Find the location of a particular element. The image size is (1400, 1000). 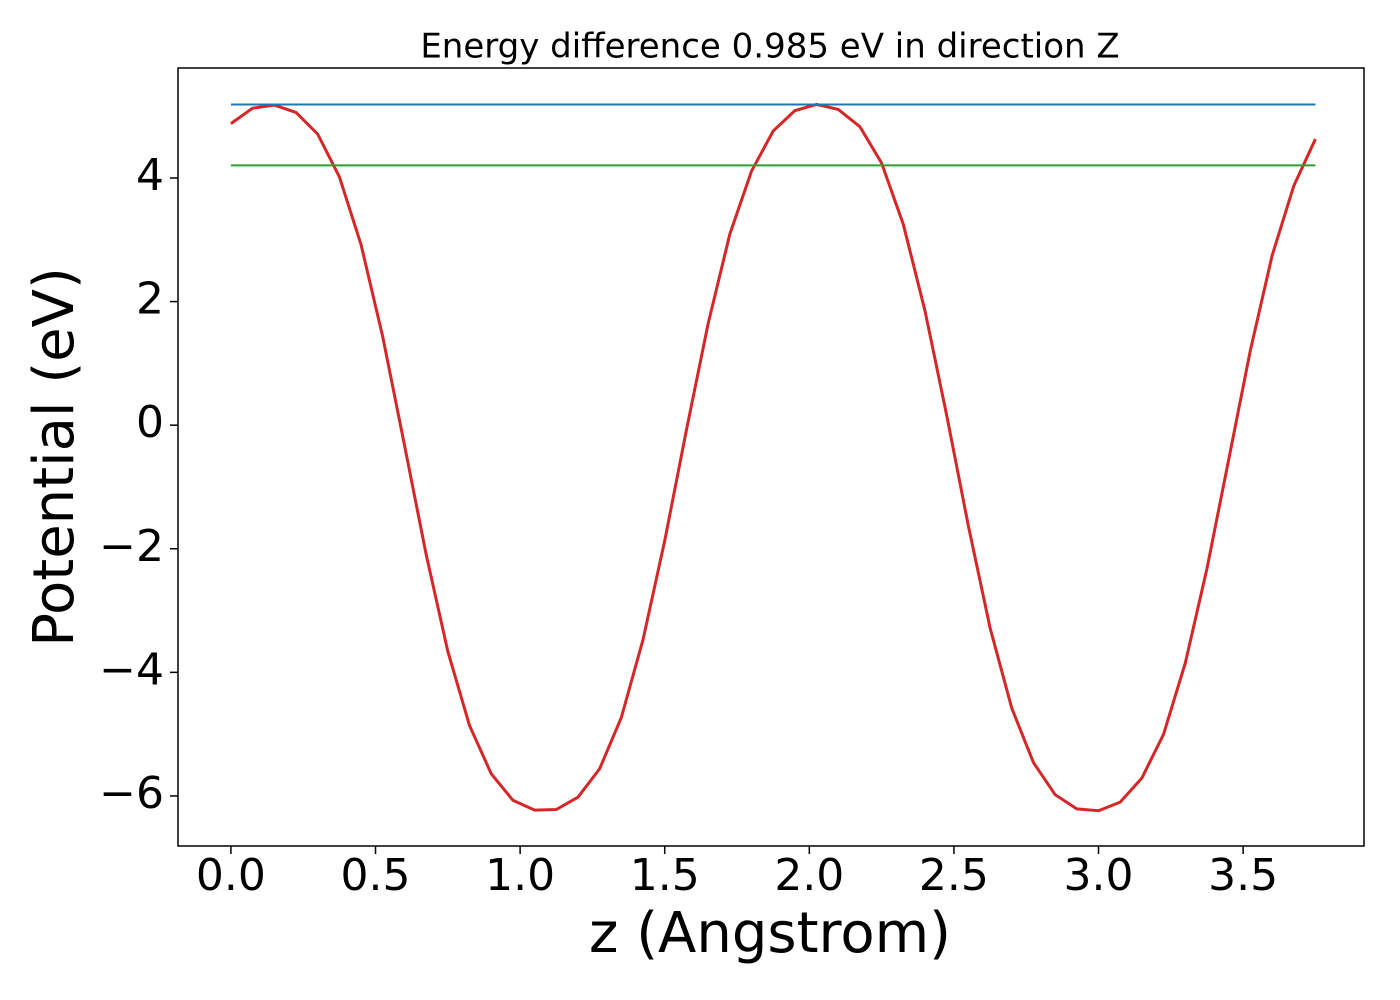

x-tick-label: 0.5 is located at coordinates (376, 875).